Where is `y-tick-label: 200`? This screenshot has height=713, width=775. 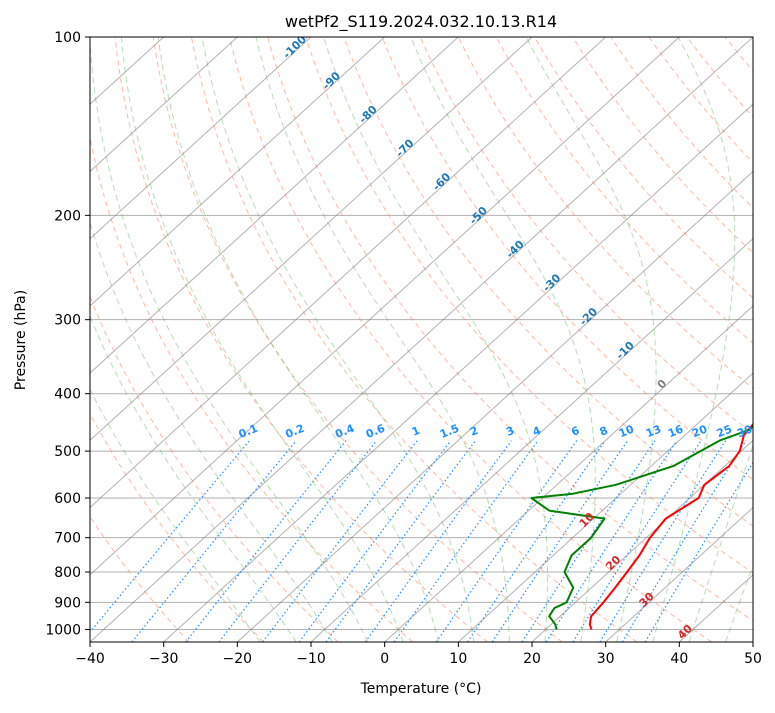 y-tick-label: 200 is located at coordinates (67, 216).